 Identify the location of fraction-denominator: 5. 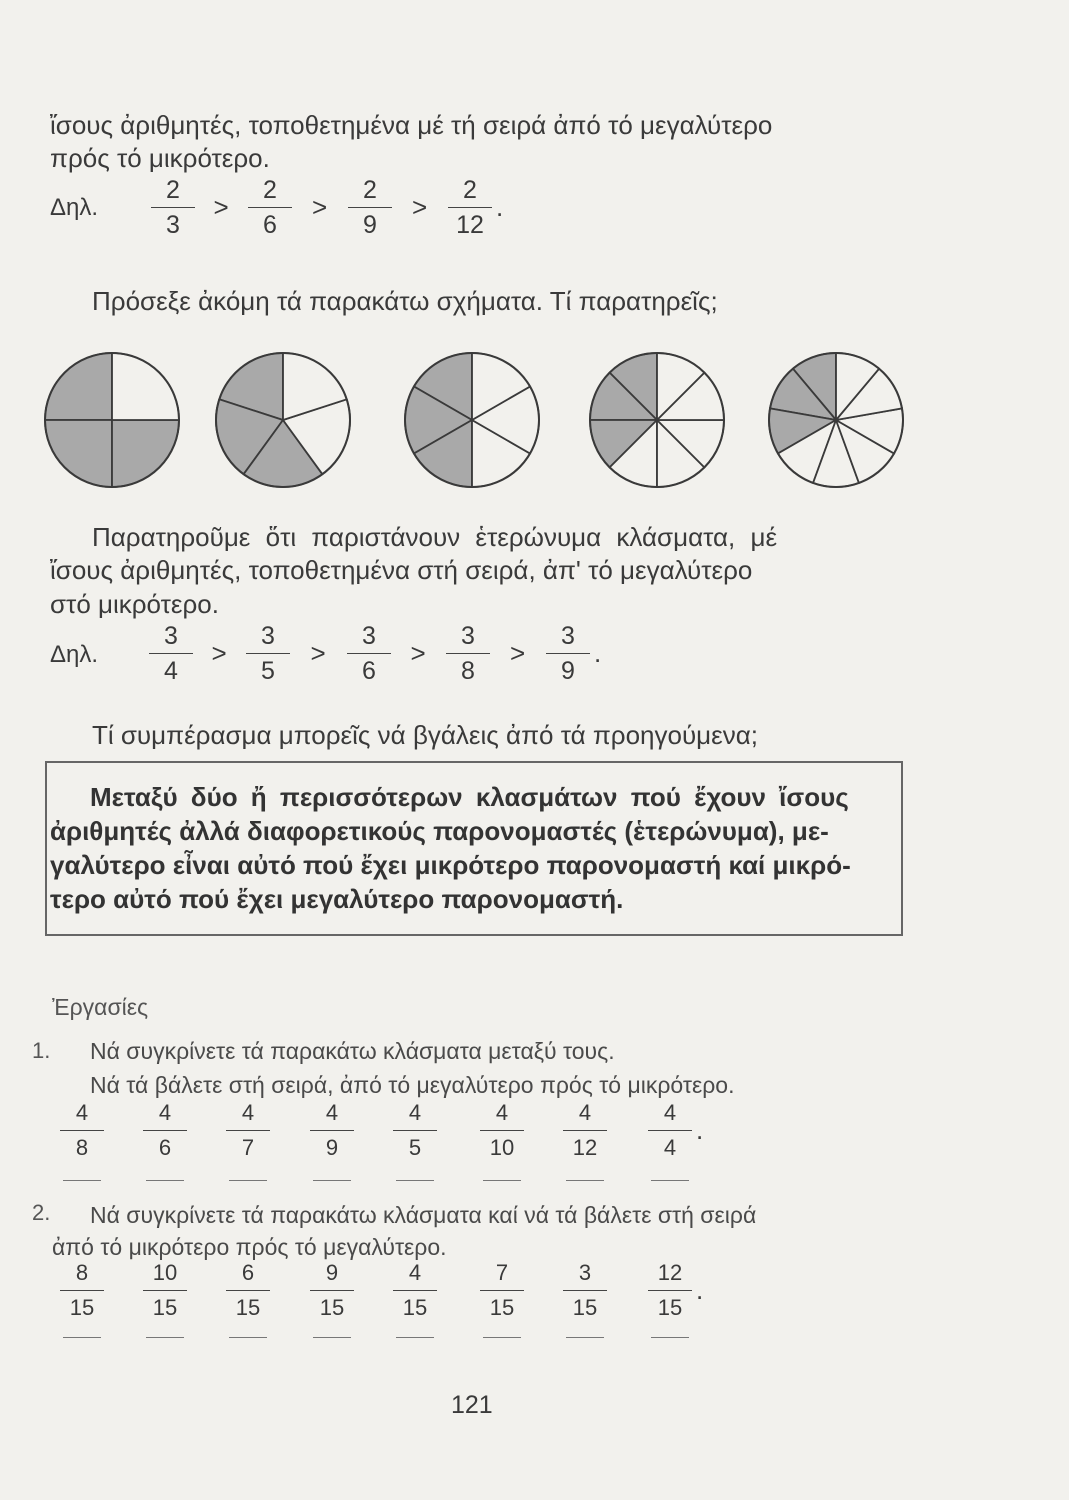
(268, 671).